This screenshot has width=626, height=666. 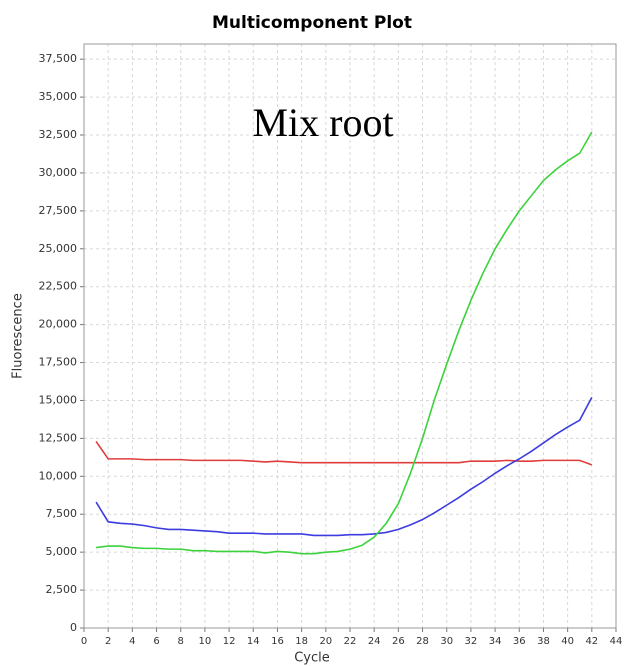 I want to click on y-tick-label: 0, so click(x=73, y=627).